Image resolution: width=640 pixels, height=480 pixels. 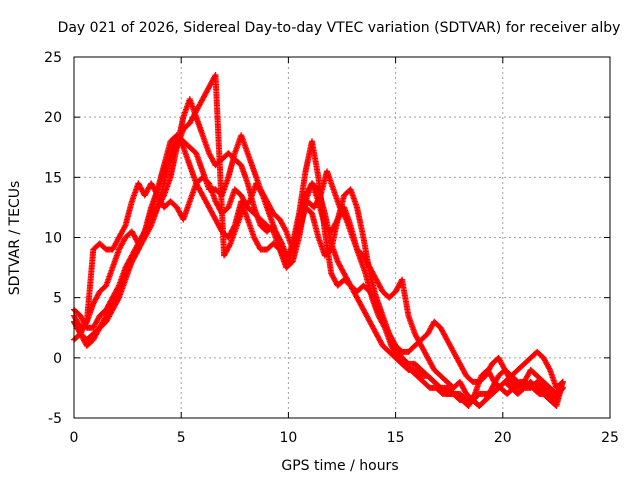 I want to click on y-tick-label: 20, so click(x=53, y=118).